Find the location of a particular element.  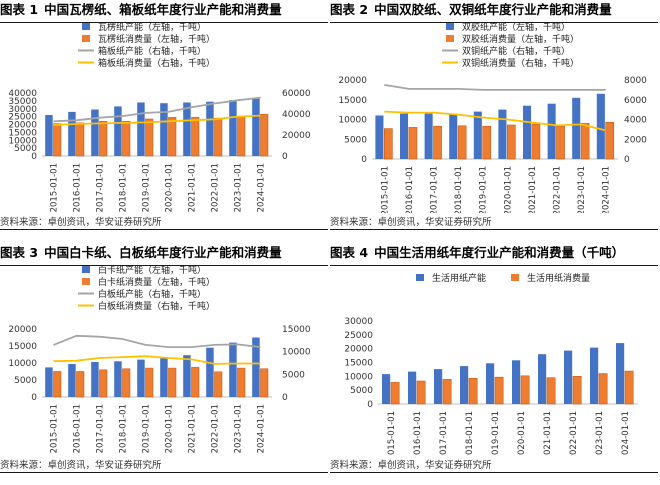

legend-label: 白板纸消费量（右轴，千吨） is located at coordinates (156, 306).